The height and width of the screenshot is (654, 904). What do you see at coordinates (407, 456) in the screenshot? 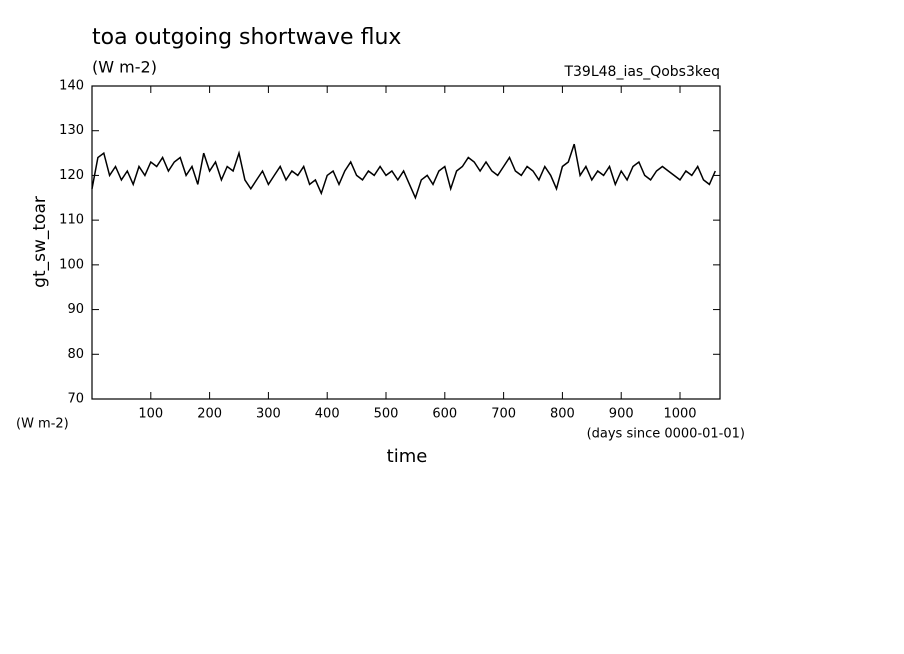
I see `x-axis-label: time` at bounding box center [407, 456].